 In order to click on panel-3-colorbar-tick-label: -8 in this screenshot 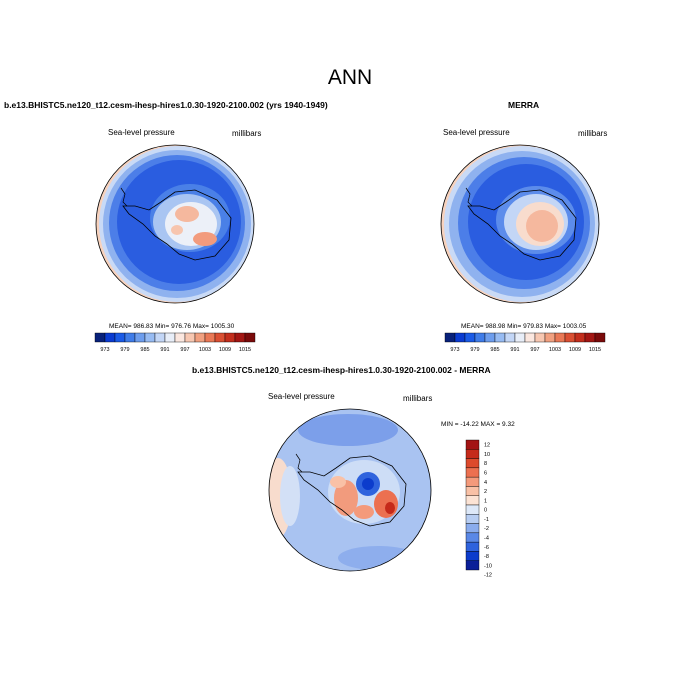, I will do `click(486, 557)`.